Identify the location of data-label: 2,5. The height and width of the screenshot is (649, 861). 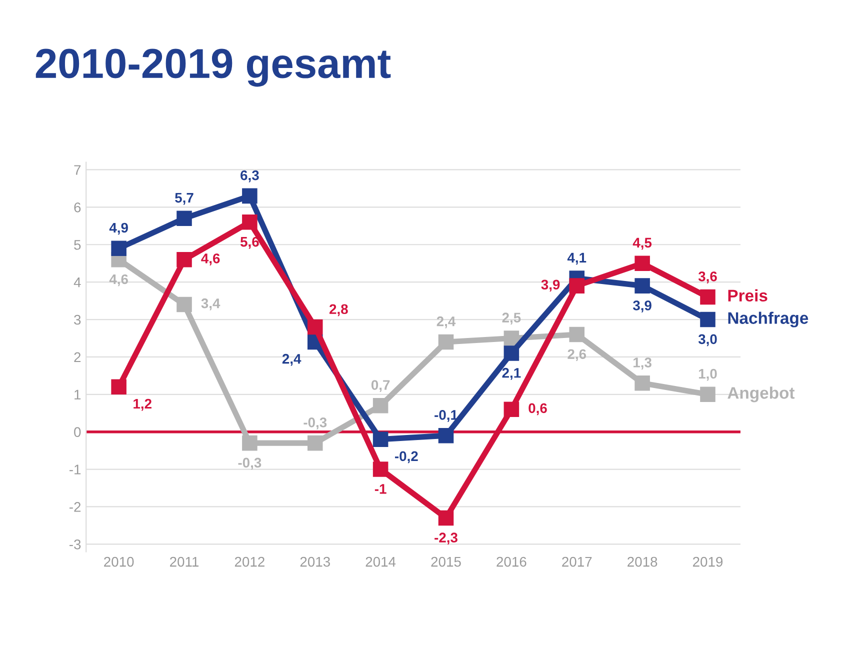
(511, 318).